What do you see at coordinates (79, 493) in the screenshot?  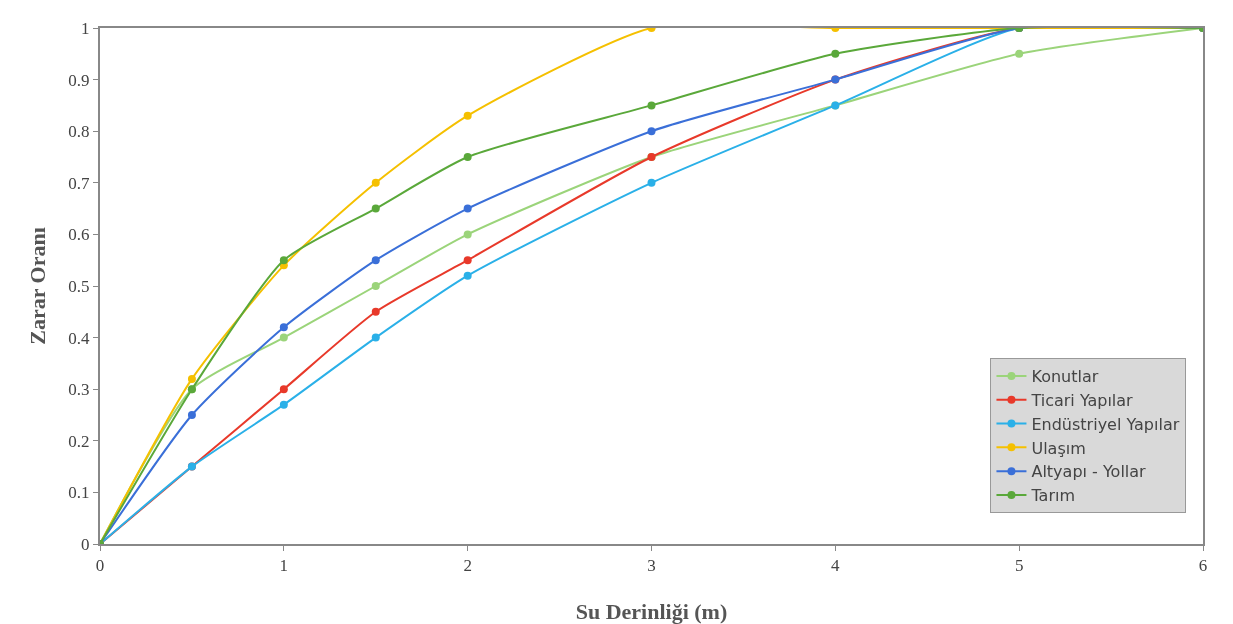 I see `y-tick-label: 0.1` at bounding box center [79, 493].